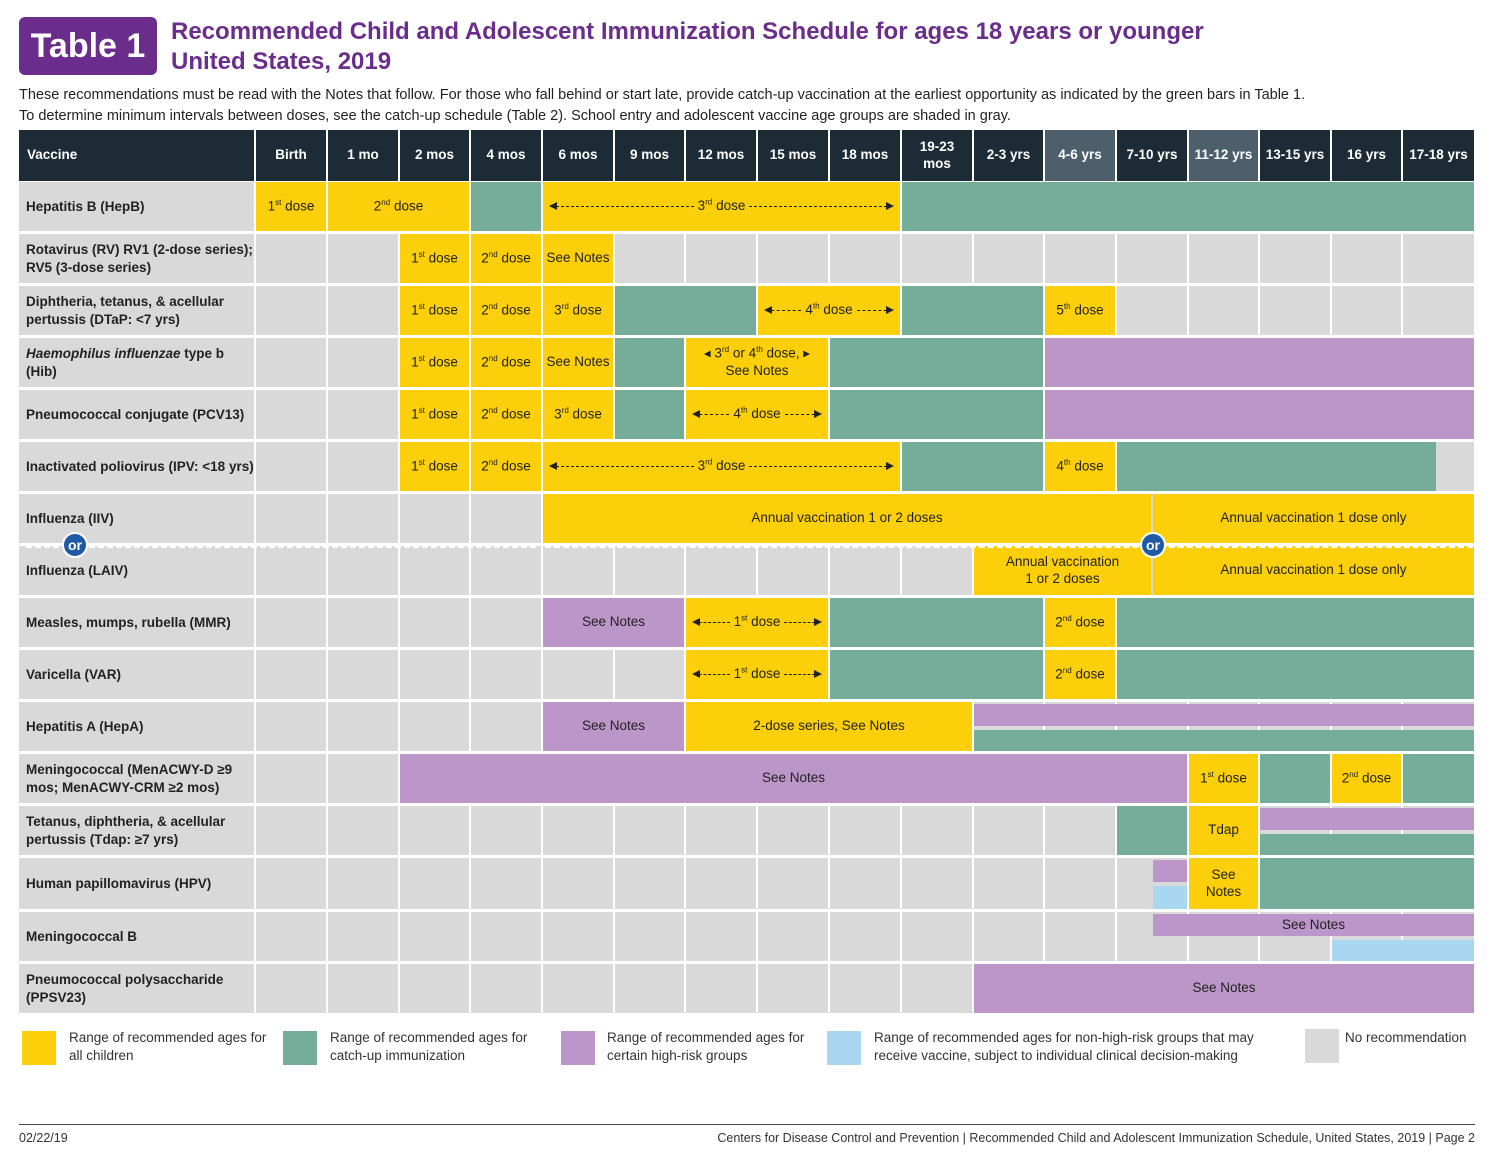 The image size is (1500, 1156). Describe the element at coordinates (937, 155) in the screenshot. I see `header-age-10: 19-23 mos` at that location.